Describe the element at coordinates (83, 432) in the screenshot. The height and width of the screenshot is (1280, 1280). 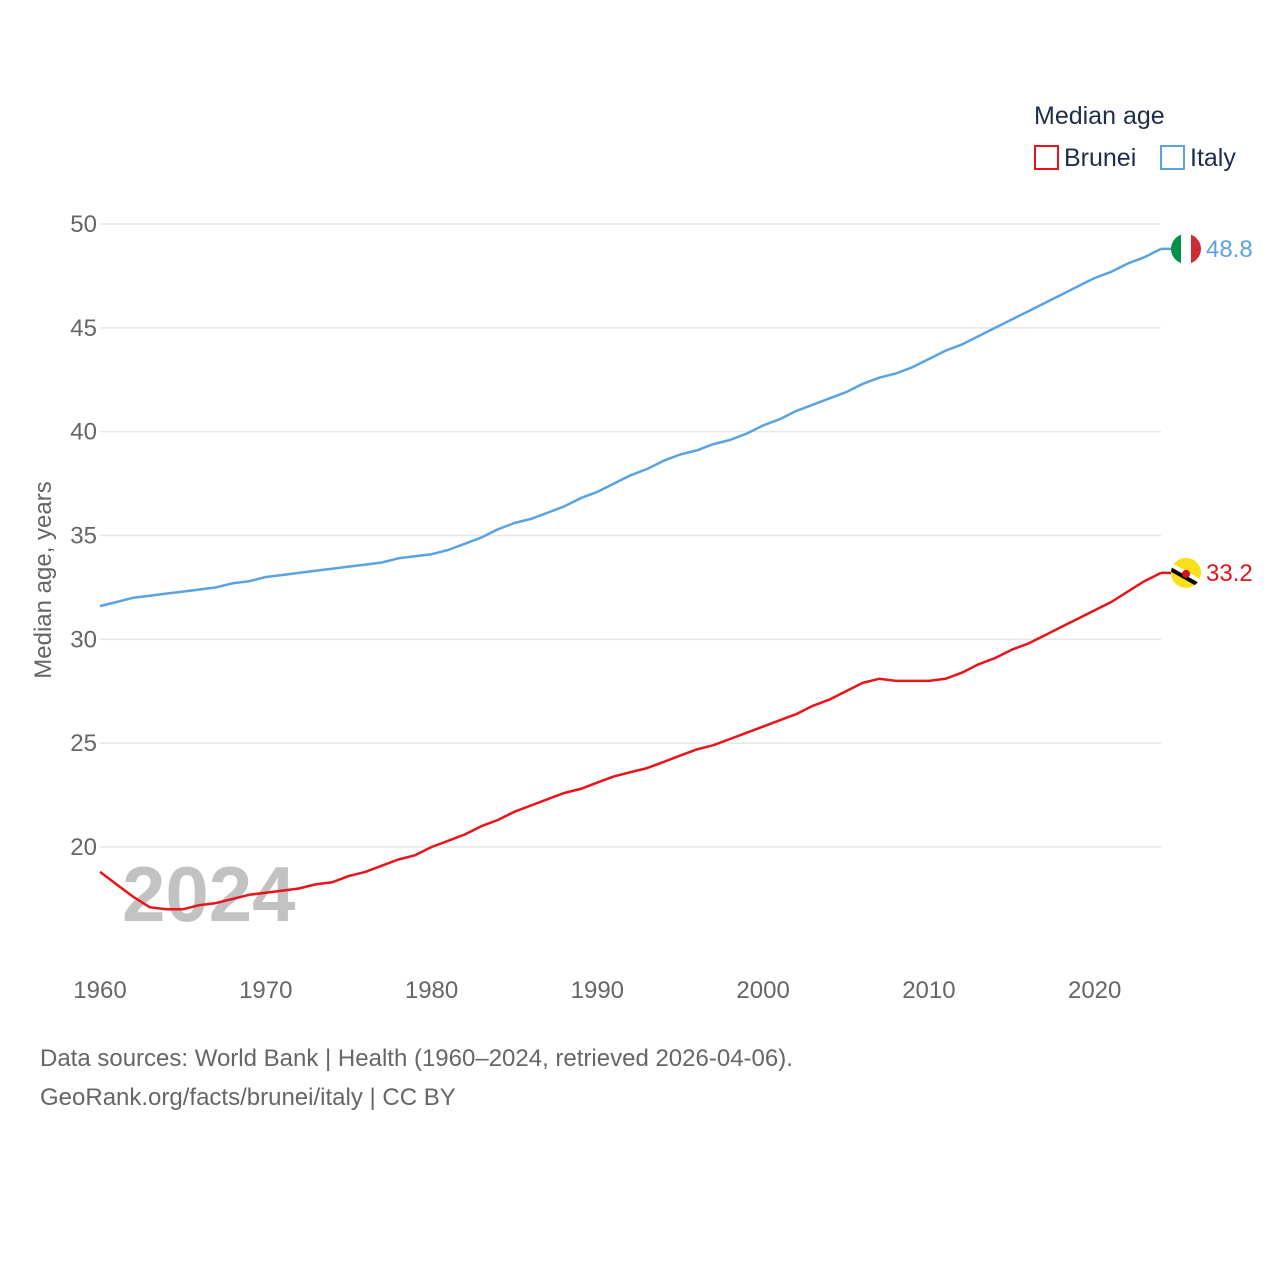
I see `y-tick-label: 40` at that location.